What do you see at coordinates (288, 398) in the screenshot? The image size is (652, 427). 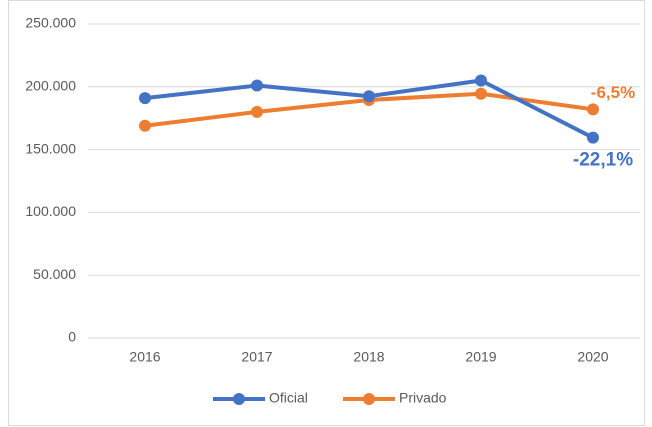 I see `legend-label: Oficial` at bounding box center [288, 398].